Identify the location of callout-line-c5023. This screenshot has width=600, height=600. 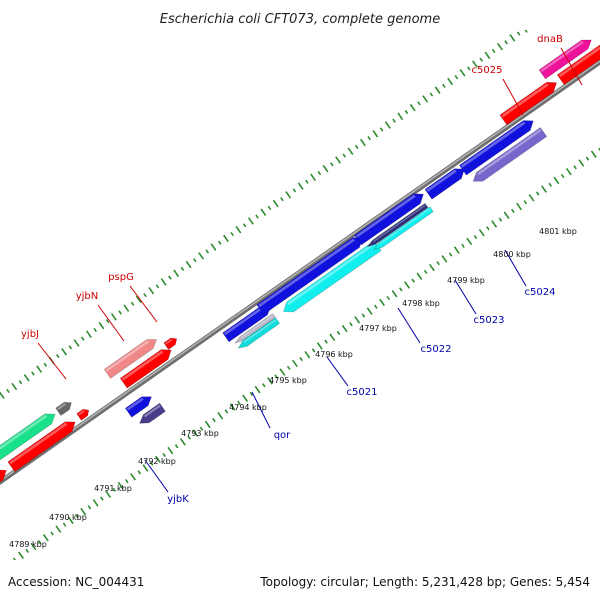
(465, 297).